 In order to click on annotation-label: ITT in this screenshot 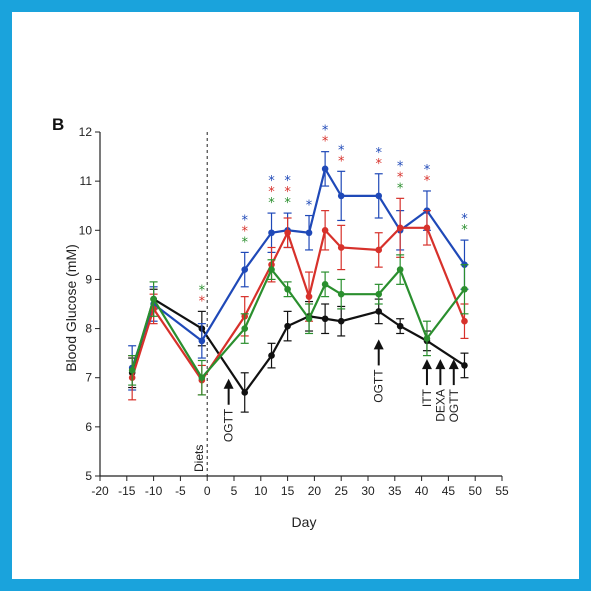, I will do `click(427, 397)`.